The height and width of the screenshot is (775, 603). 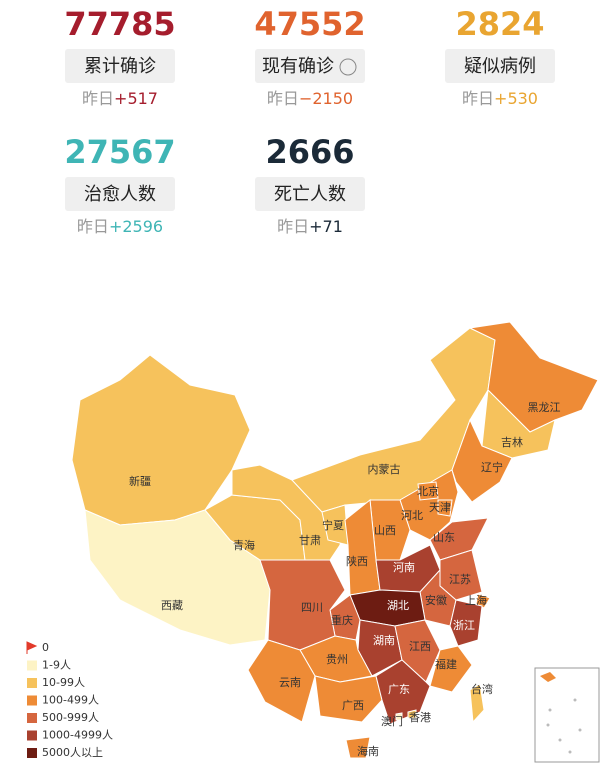 I want to click on stat-label: 疑似病例, so click(x=500, y=66).